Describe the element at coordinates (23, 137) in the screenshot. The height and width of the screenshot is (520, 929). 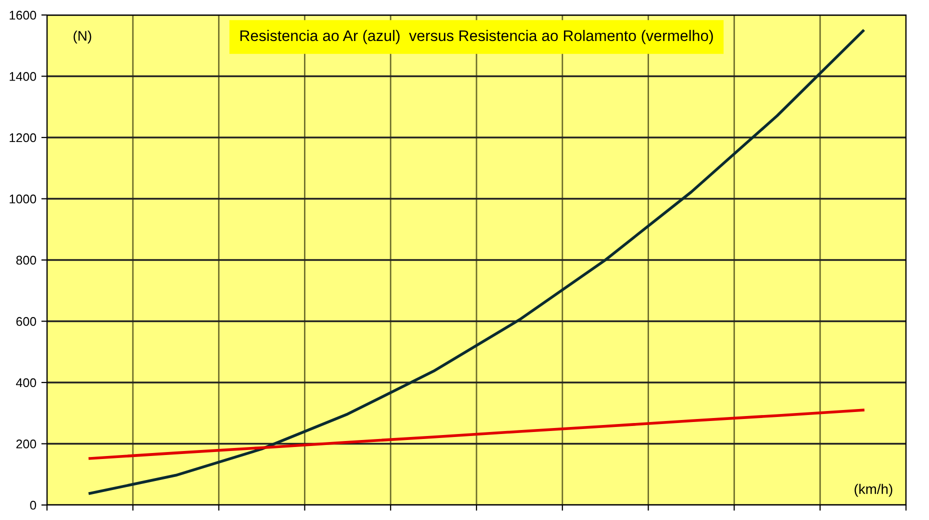
I see `y-tick-label: 1200` at that location.